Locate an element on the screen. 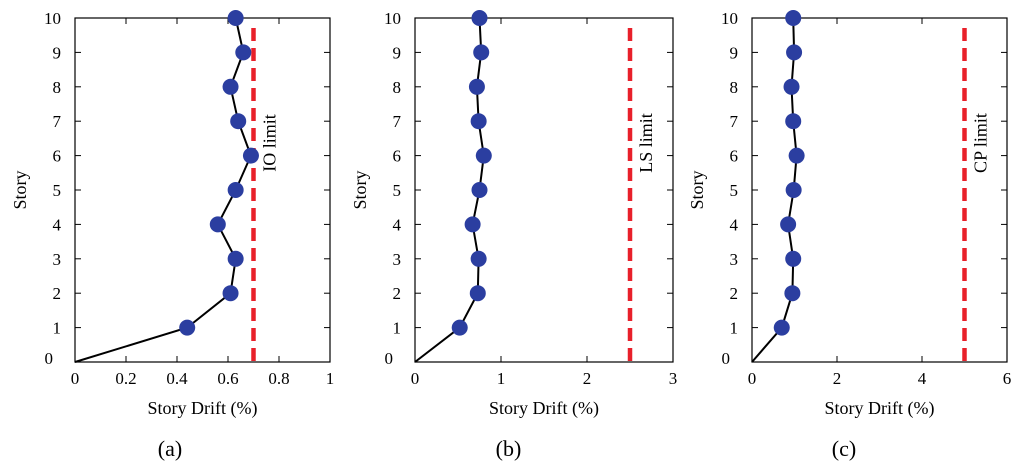 This screenshot has height=464, width=1011. x-tick-label: 6 is located at coordinates (1007, 378).